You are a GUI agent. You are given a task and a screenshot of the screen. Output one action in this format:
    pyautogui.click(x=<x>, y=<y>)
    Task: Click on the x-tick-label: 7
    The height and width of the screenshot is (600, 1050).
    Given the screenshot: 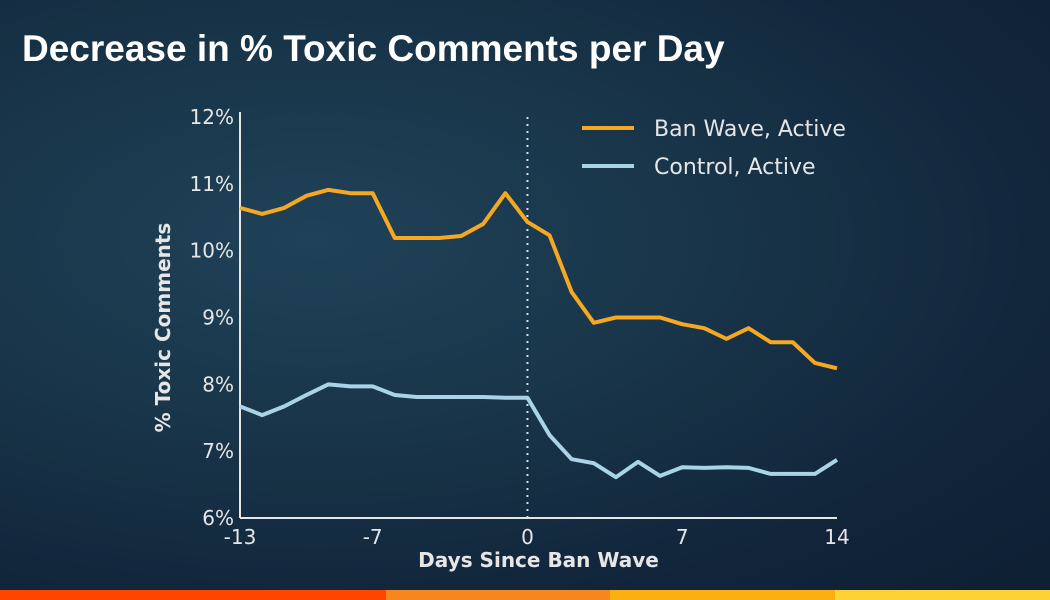 What is the action you would take?
    pyautogui.click(x=682, y=537)
    